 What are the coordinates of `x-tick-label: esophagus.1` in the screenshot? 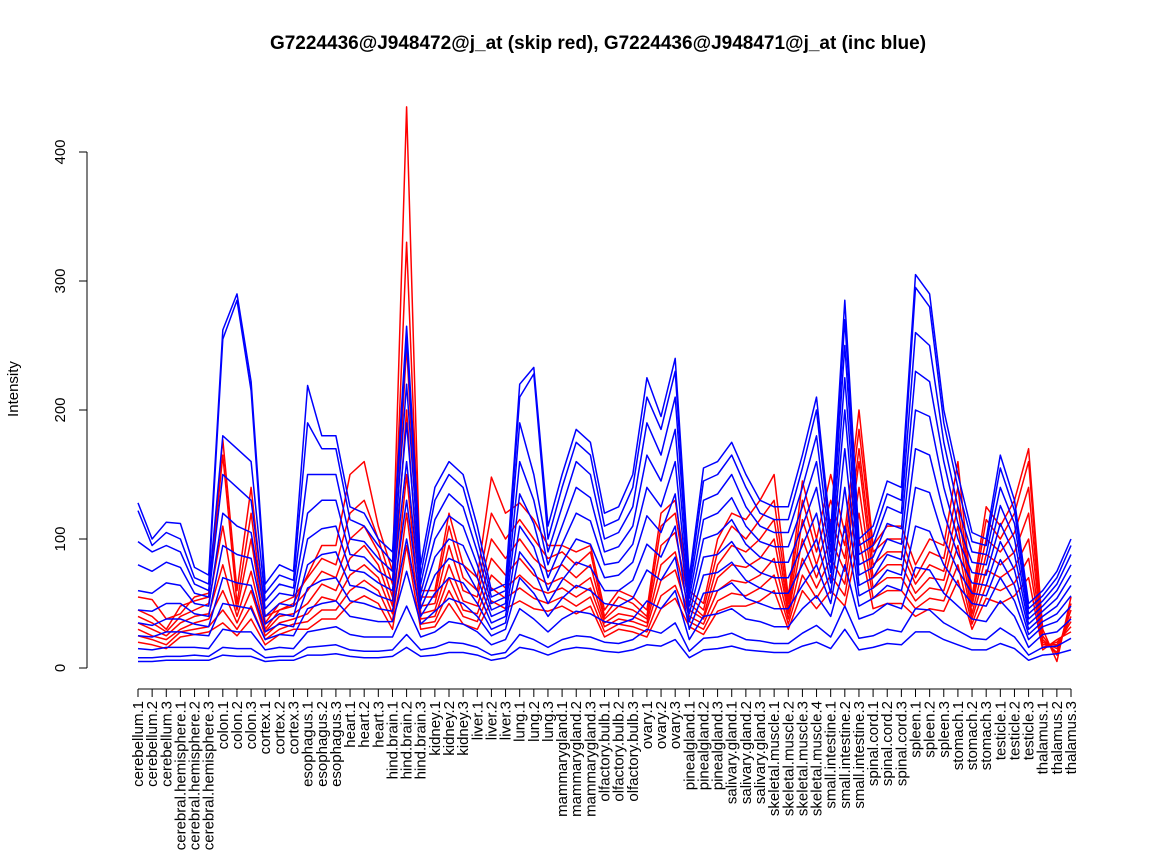 It's located at (308, 744).